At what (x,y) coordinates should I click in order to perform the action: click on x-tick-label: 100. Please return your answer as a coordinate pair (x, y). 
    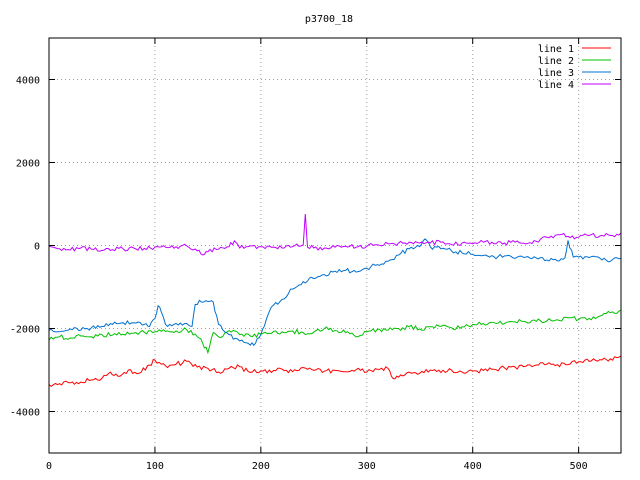
    Looking at the image, I should click on (155, 466).